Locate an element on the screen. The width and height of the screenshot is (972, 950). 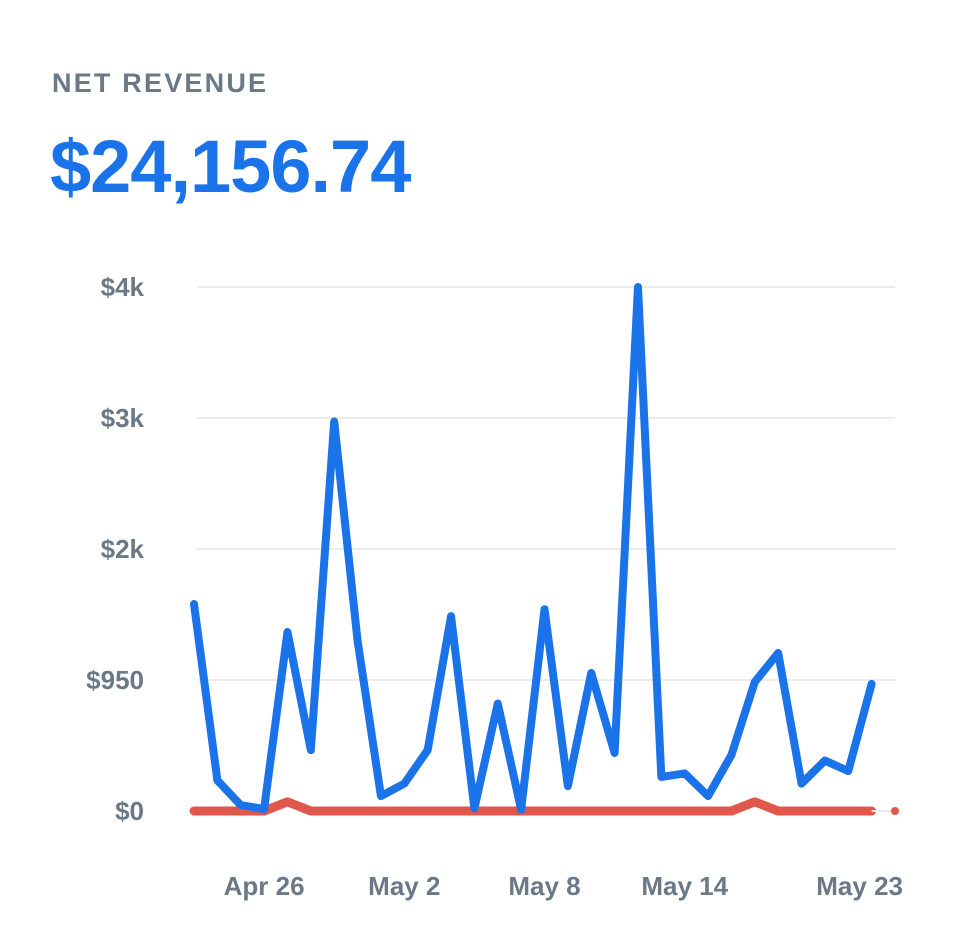
x-tick-label: May 23 is located at coordinates (859, 886).